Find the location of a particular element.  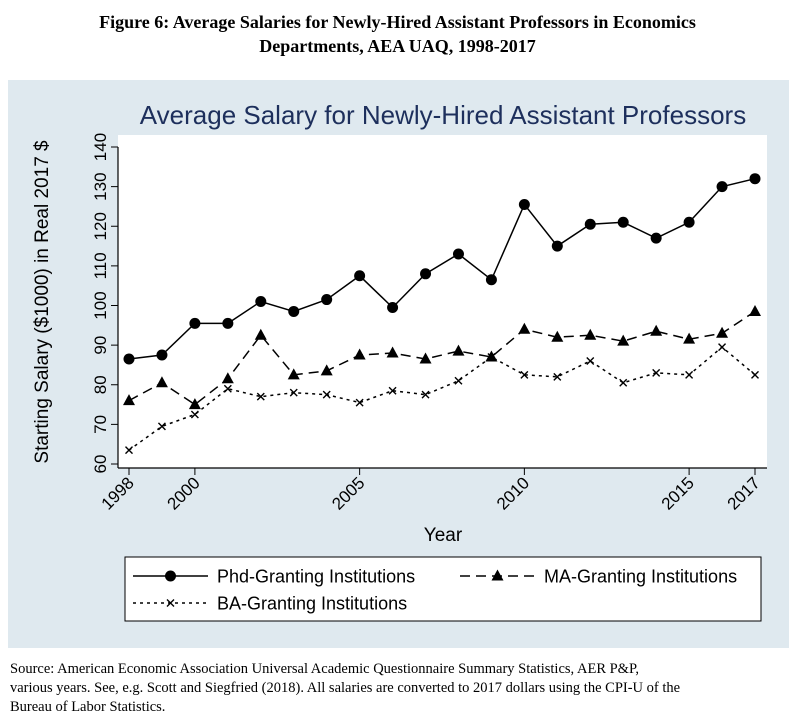

y-tick-label: 110 is located at coordinates (100, 265).